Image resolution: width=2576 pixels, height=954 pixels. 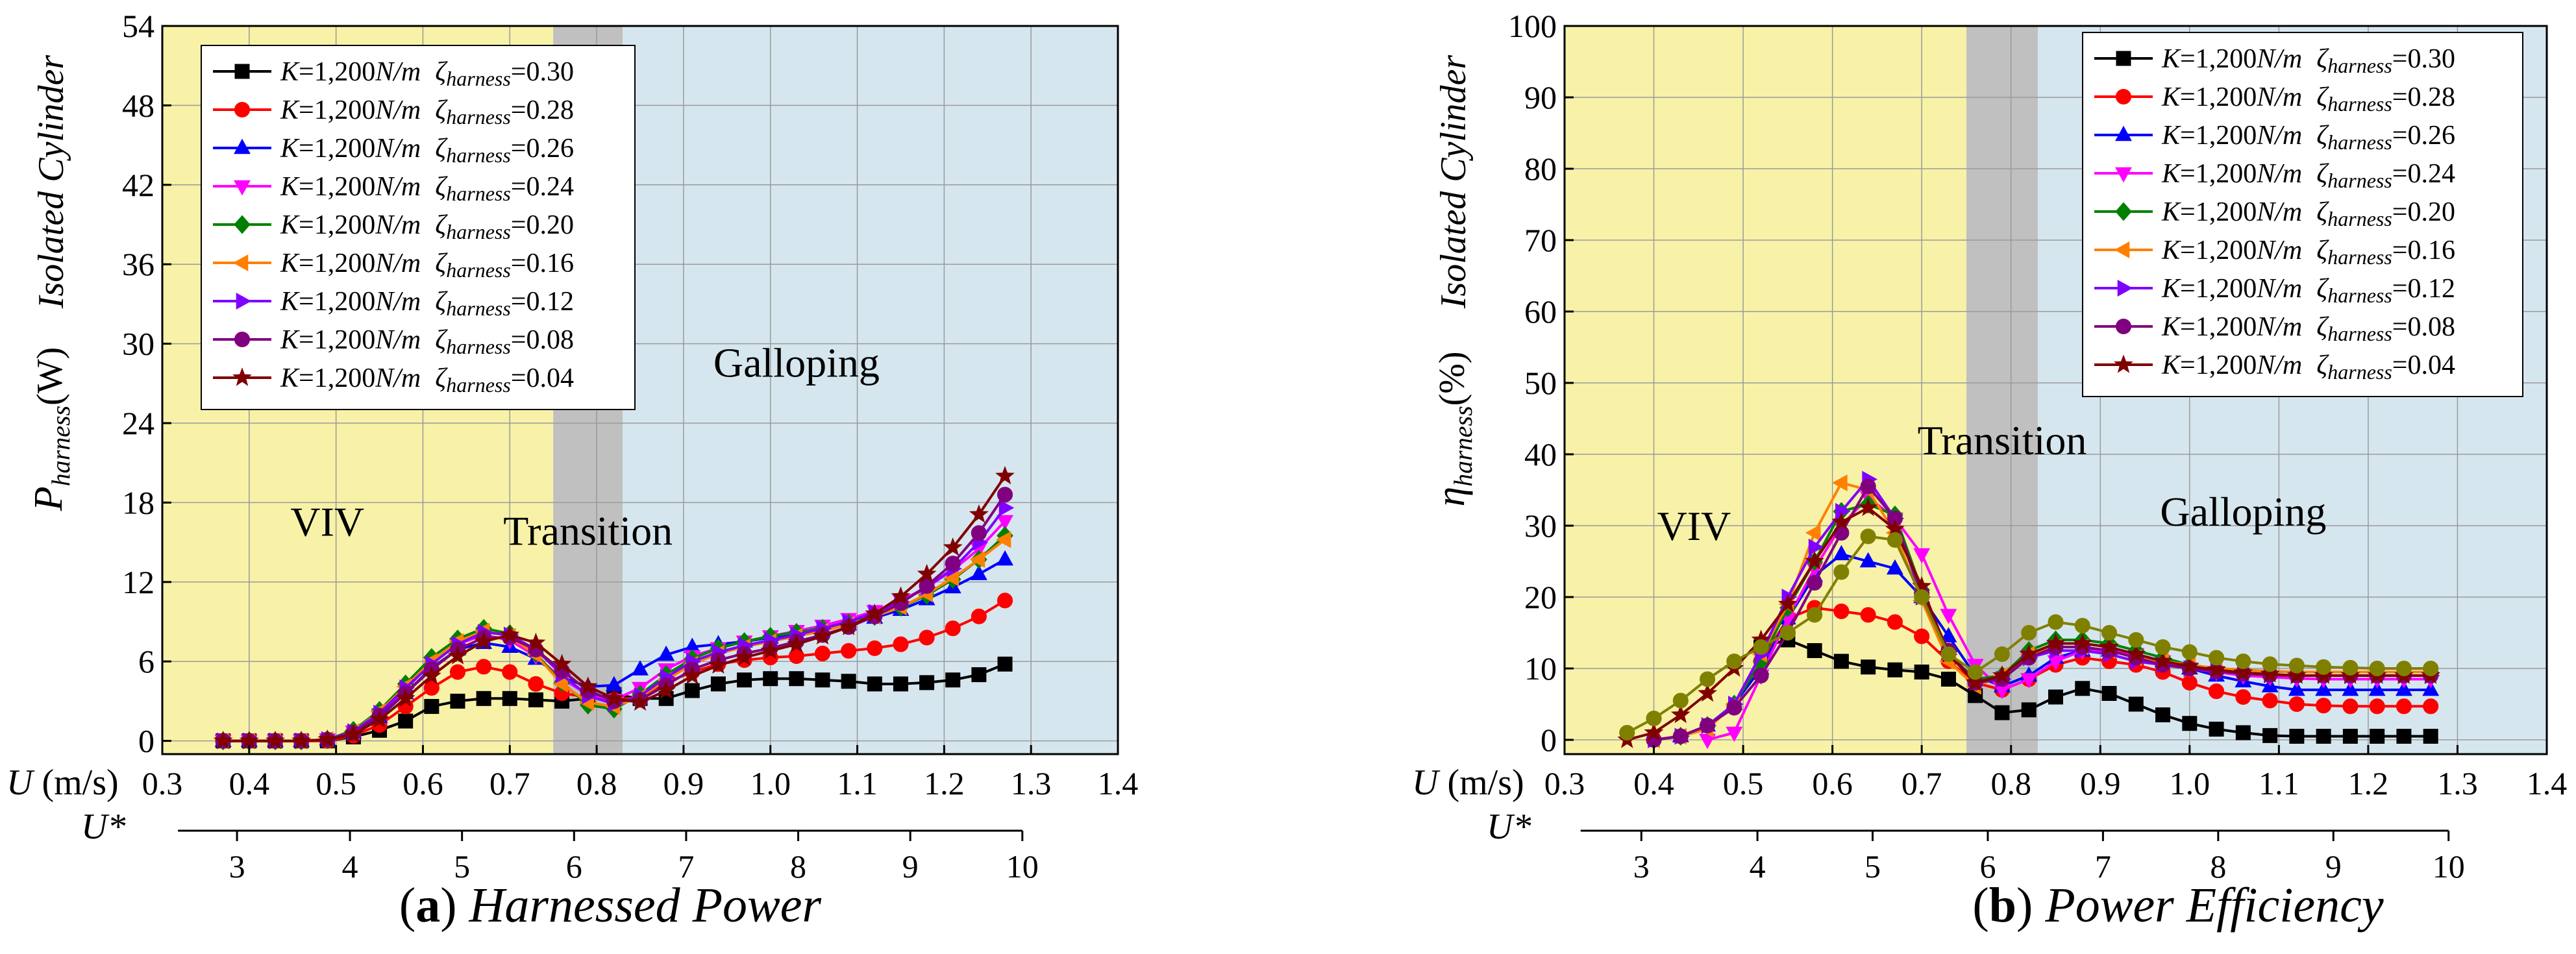 I want to click on panel-a-series-3-point, so click(x=1005, y=523).